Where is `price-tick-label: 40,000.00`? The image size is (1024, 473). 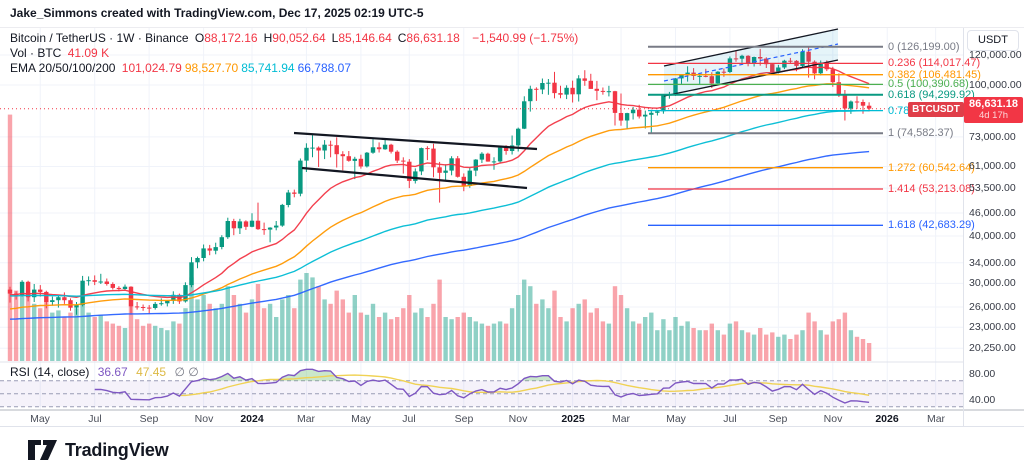
price-tick-label: 40,000.00 is located at coordinates (992, 236).